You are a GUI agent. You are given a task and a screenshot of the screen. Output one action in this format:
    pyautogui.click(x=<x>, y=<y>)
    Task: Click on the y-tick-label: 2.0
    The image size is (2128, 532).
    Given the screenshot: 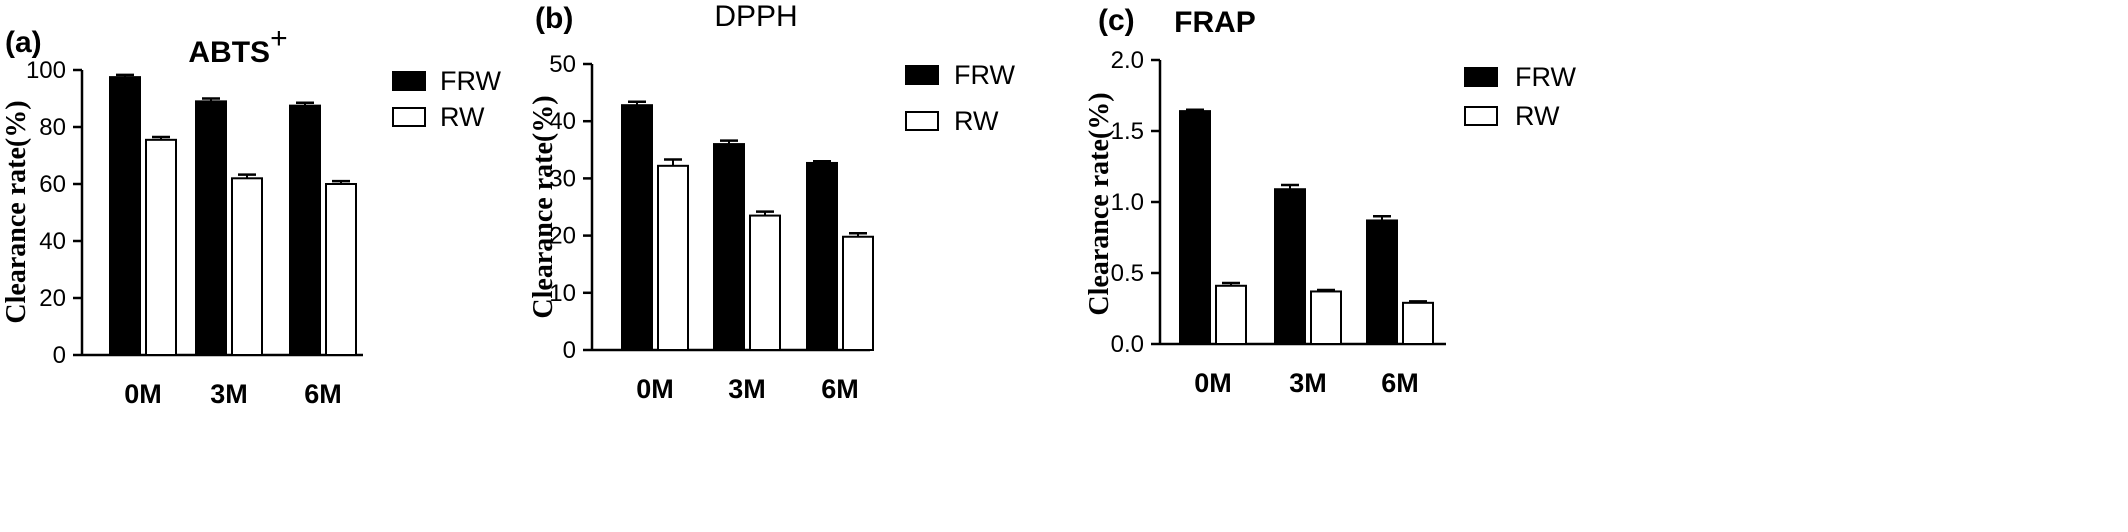 What is the action you would take?
    pyautogui.click(x=1127, y=60)
    